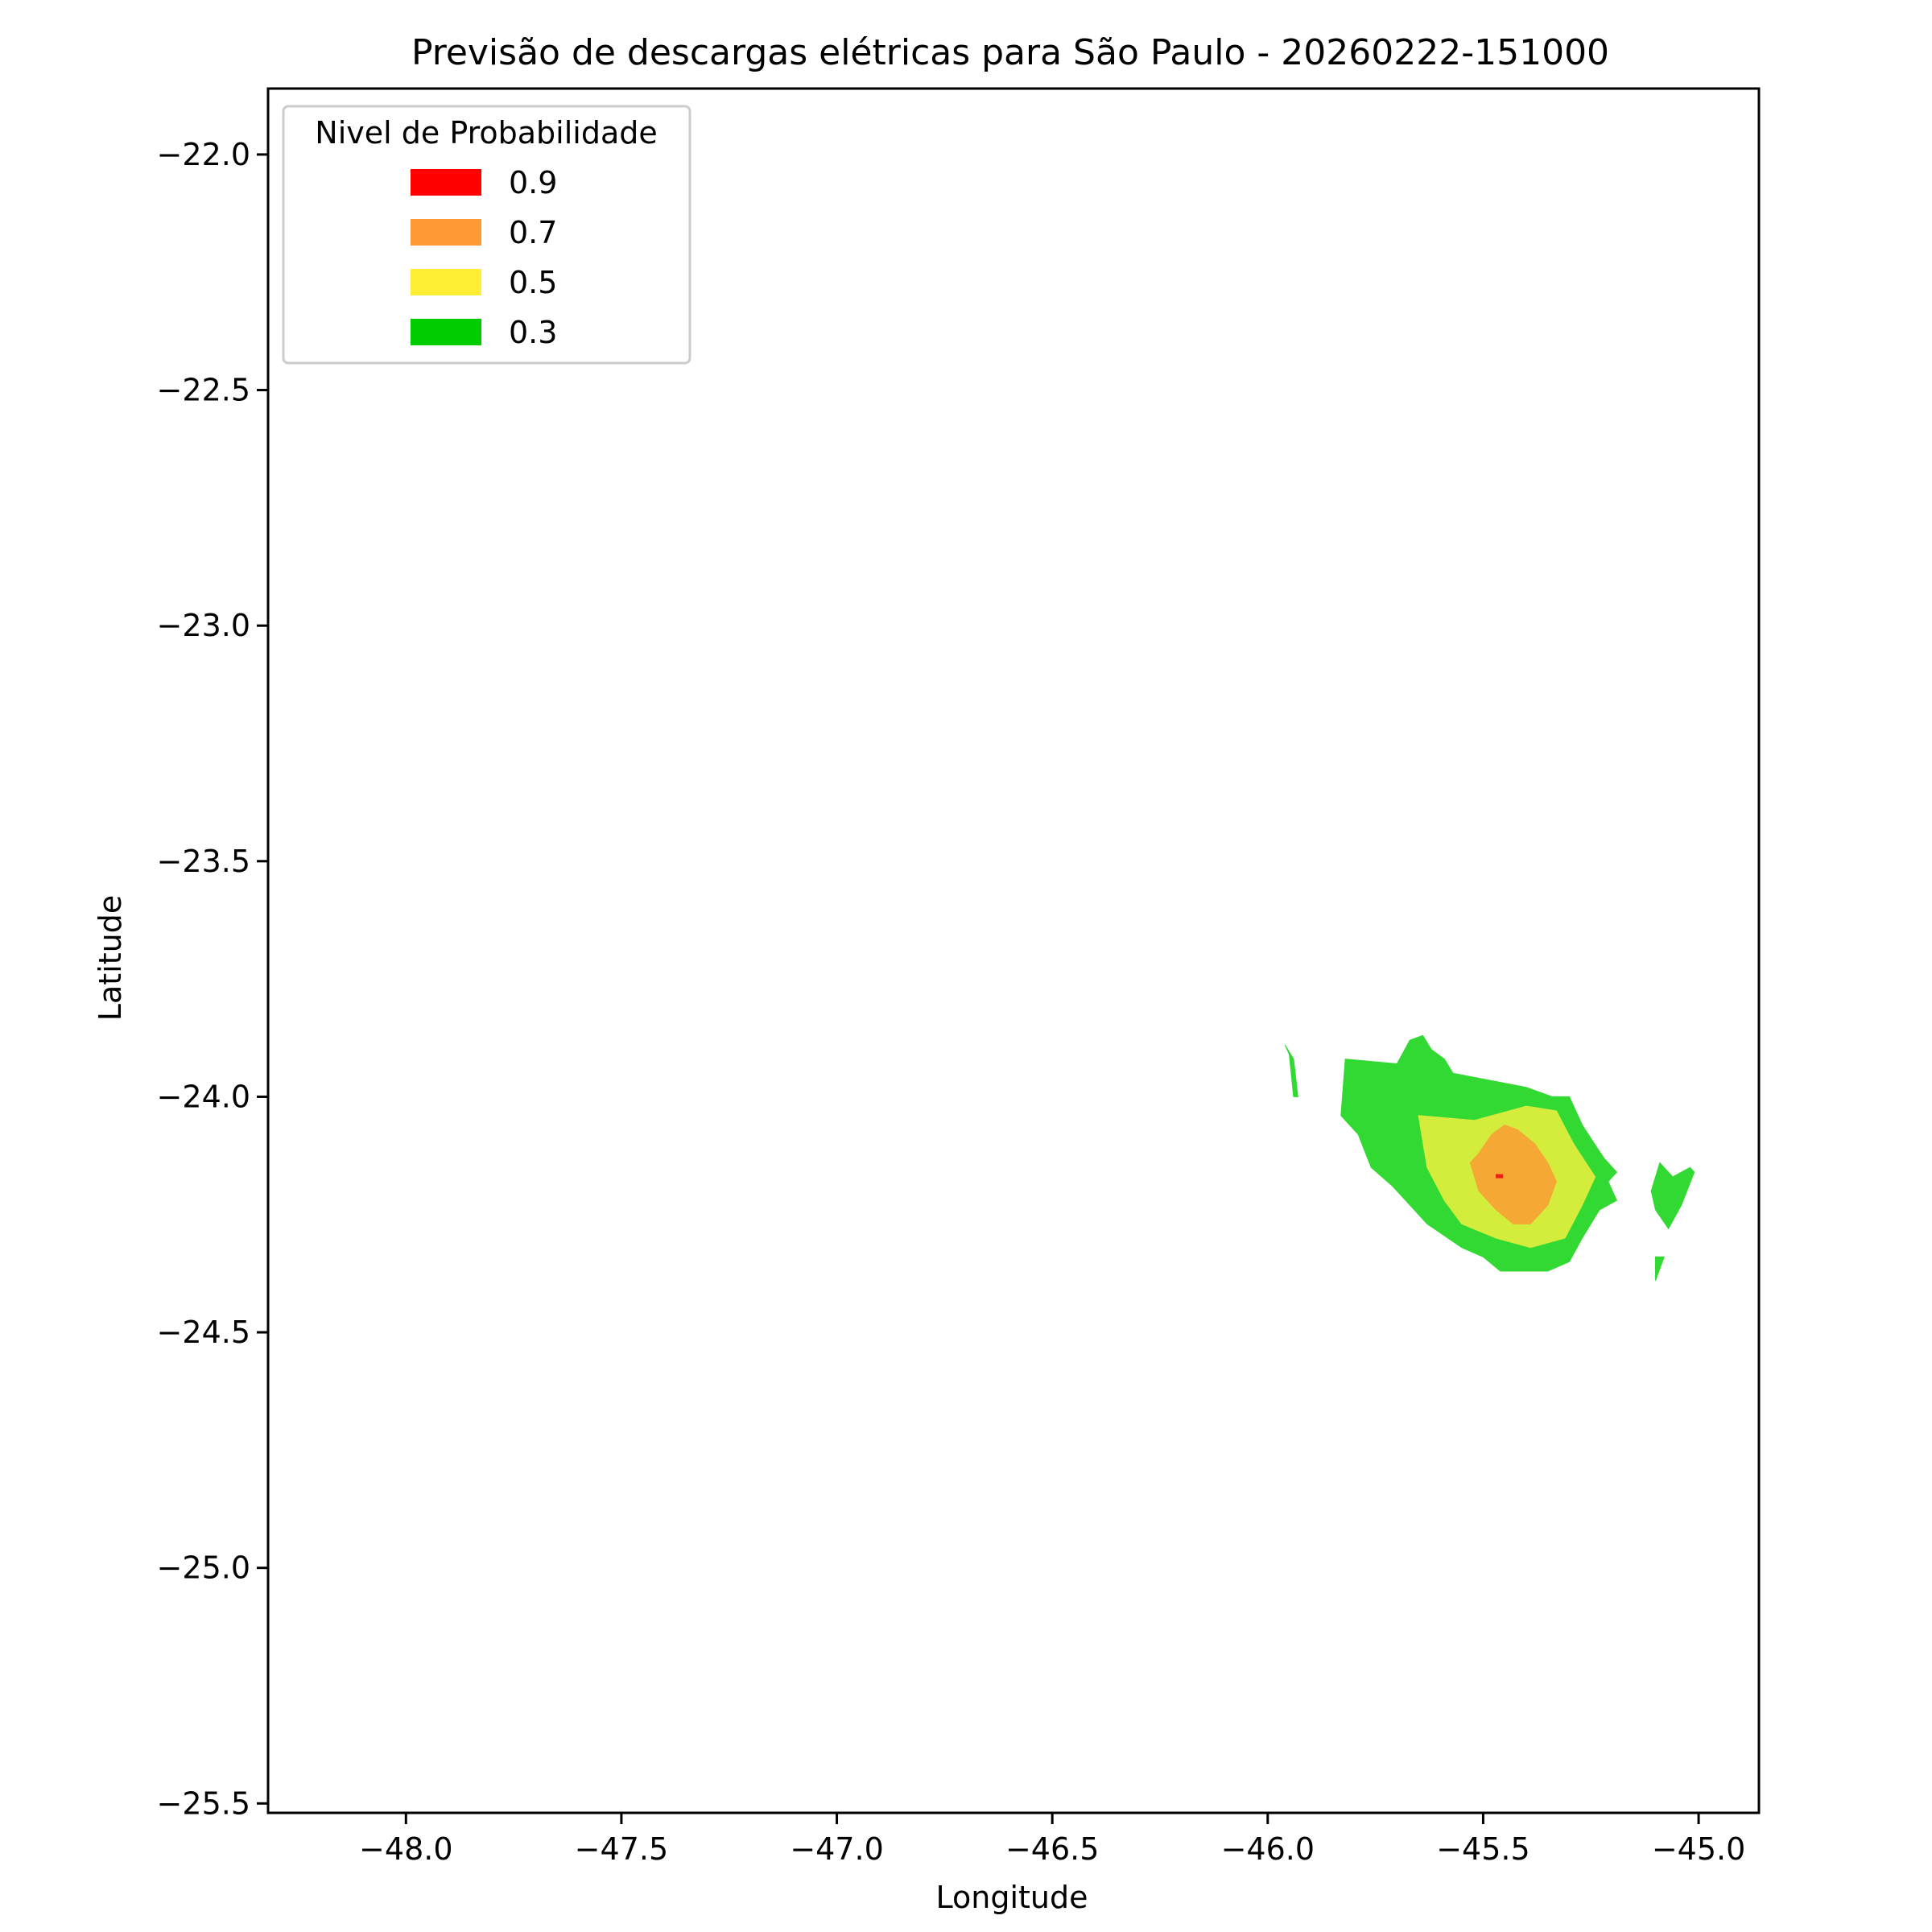 The width and height of the screenshot is (1932, 1932). What do you see at coordinates (486, 133) in the screenshot?
I see `legend-title: Nivel de Probabilidade` at bounding box center [486, 133].